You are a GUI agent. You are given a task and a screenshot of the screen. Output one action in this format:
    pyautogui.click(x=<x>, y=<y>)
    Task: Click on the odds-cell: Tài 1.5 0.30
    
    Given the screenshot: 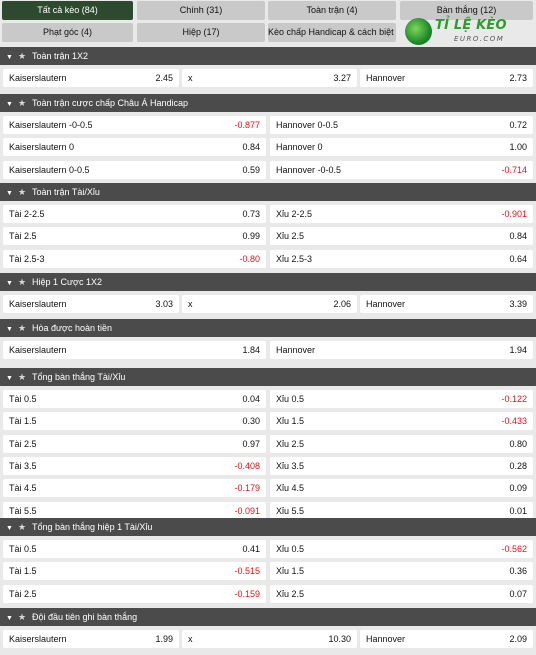 What is the action you would take?
    pyautogui.click(x=134, y=421)
    